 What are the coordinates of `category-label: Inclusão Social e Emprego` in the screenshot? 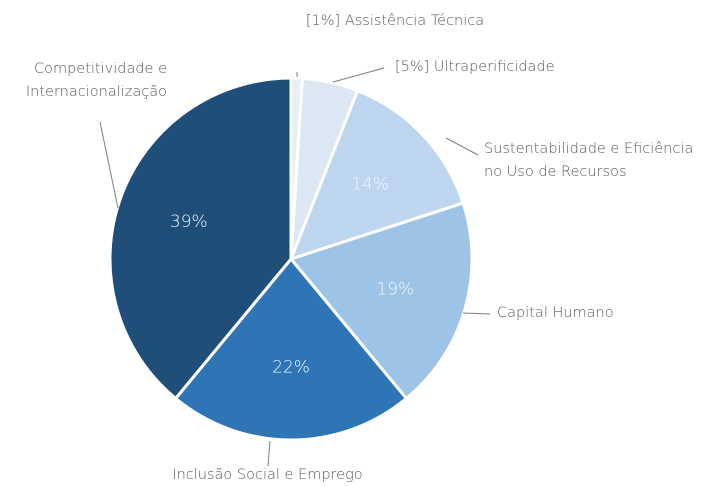 It's located at (267, 475).